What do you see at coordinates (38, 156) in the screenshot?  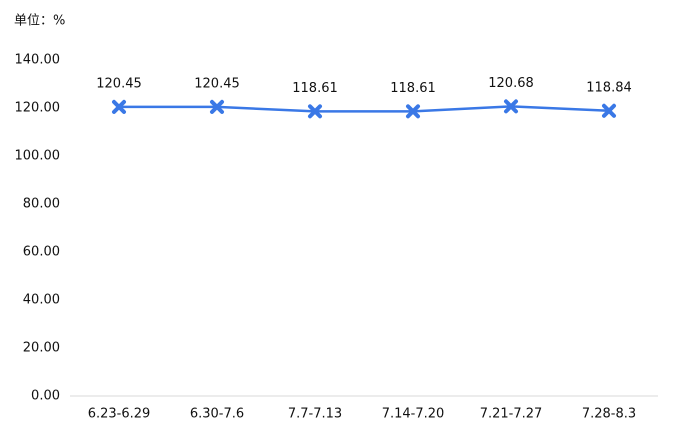 I see `y-tick-label: 100.00` at bounding box center [38, 156].